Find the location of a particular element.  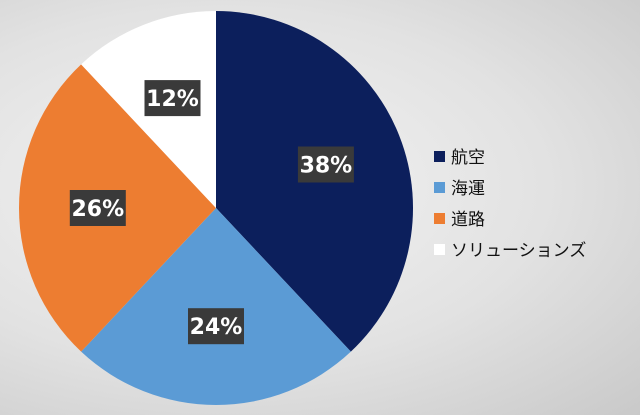

data-label-2: 26% is located at coordinates (97, 208).